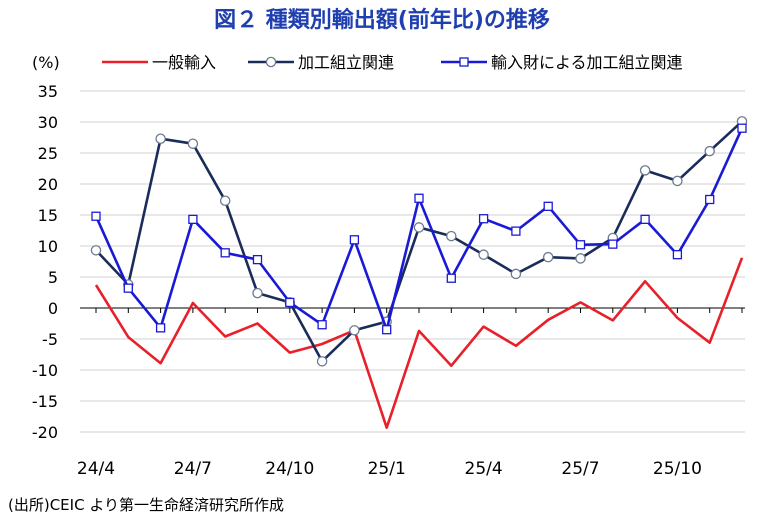 The height and width of the screenshot is (524, 764). Describe the element at coordinates (45, 370) in the screenshot. I see `y-tick-label: -10` at that location.